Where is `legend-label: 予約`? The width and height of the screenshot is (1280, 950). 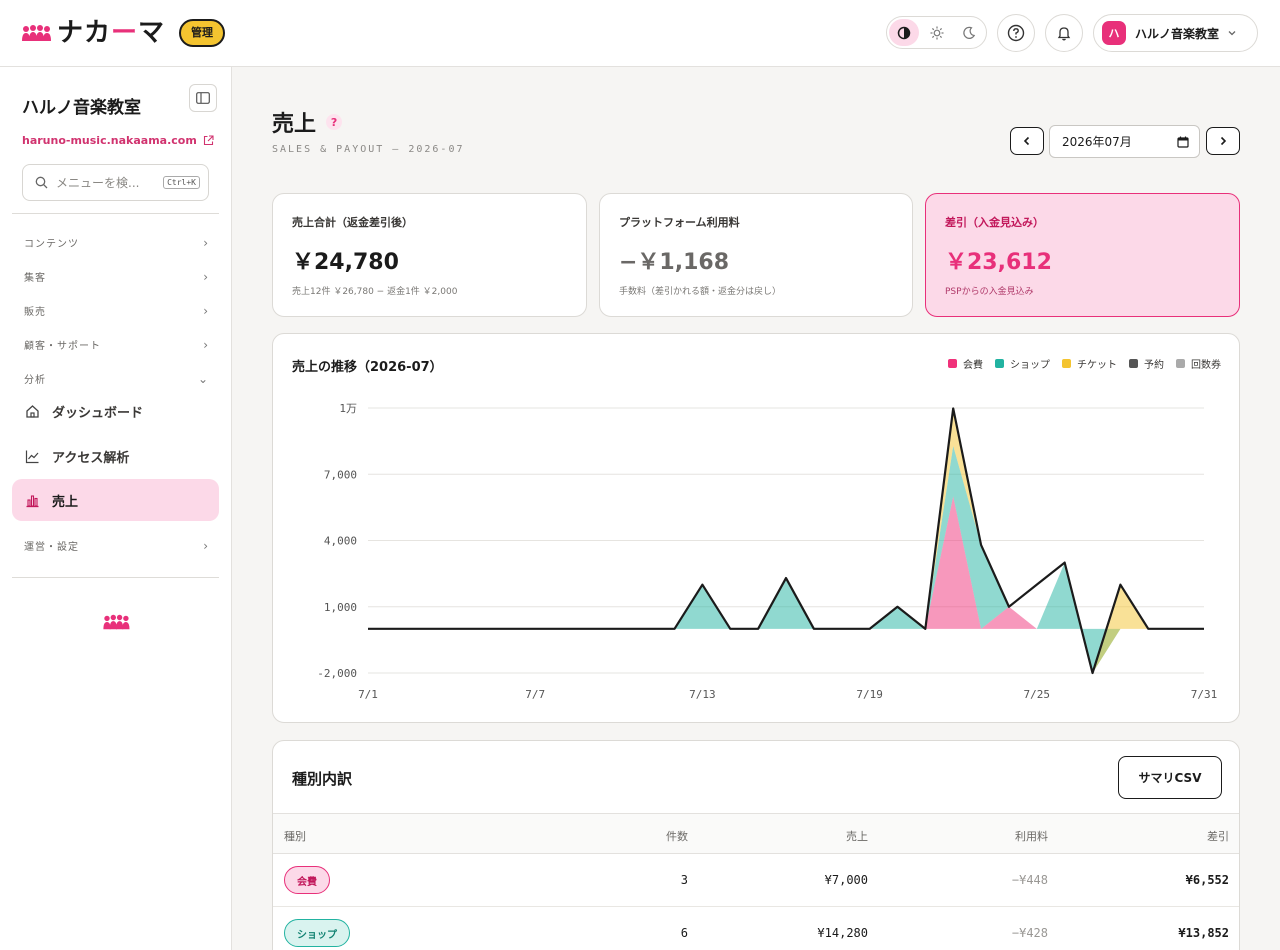 legend-label: 予約 is located at coordinates (1154, 365).